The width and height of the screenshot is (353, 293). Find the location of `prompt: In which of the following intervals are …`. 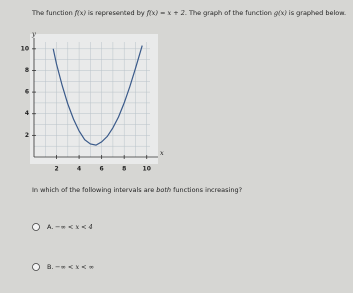

prompt: In which of the following intervals are … is located at coordinates (137, 190).